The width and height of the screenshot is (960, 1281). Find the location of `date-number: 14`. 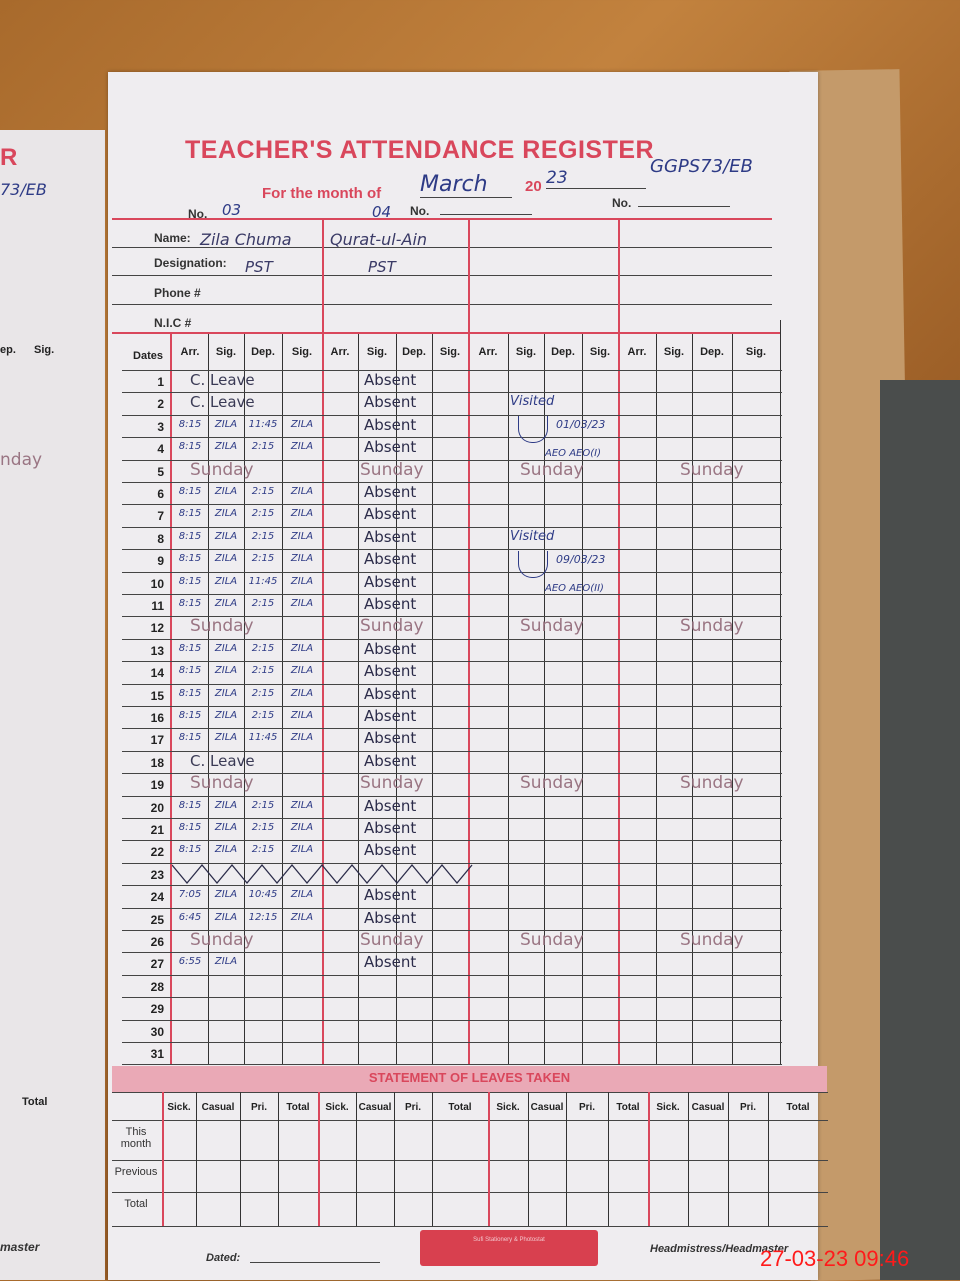

date-number: 14 is located at coordinates (157, 673).